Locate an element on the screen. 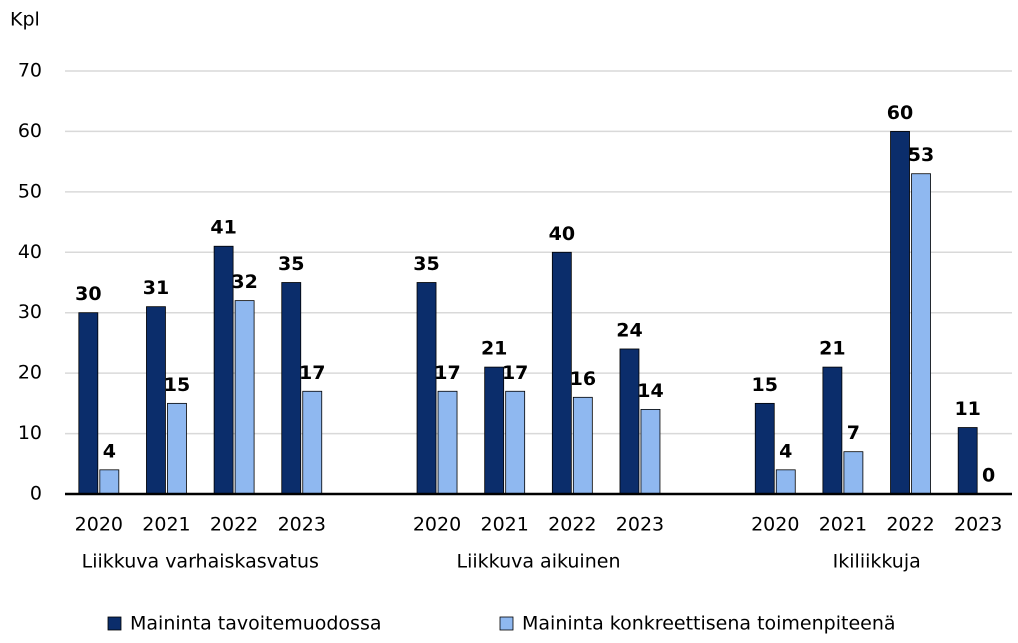 The image size is (1018, 643). group-label: Liikkuva varhaiskasvatus is located at coordinates (200, 562).